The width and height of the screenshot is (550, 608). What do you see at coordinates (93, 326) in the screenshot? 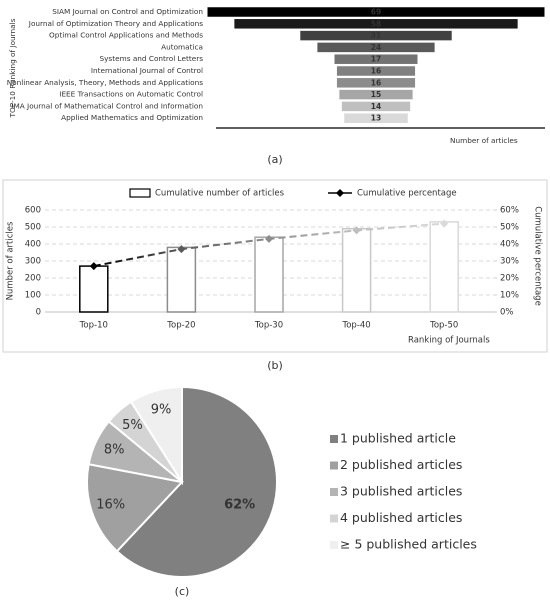
I see `x-tick-label: Top-10` at bounding box center [93, 326].